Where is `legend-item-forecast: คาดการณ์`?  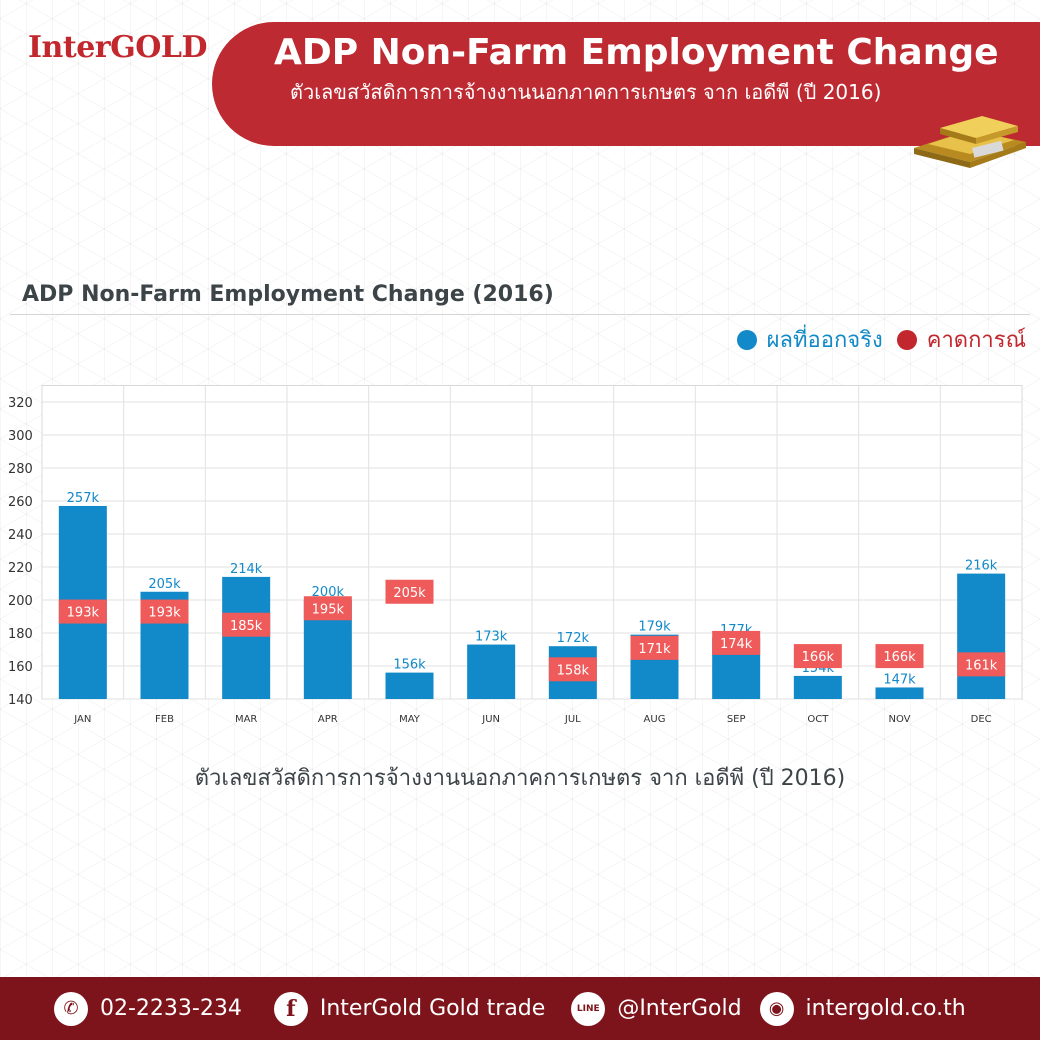
legend-item-forecast: คาดการณ์ is located at coordinates (961, 339).